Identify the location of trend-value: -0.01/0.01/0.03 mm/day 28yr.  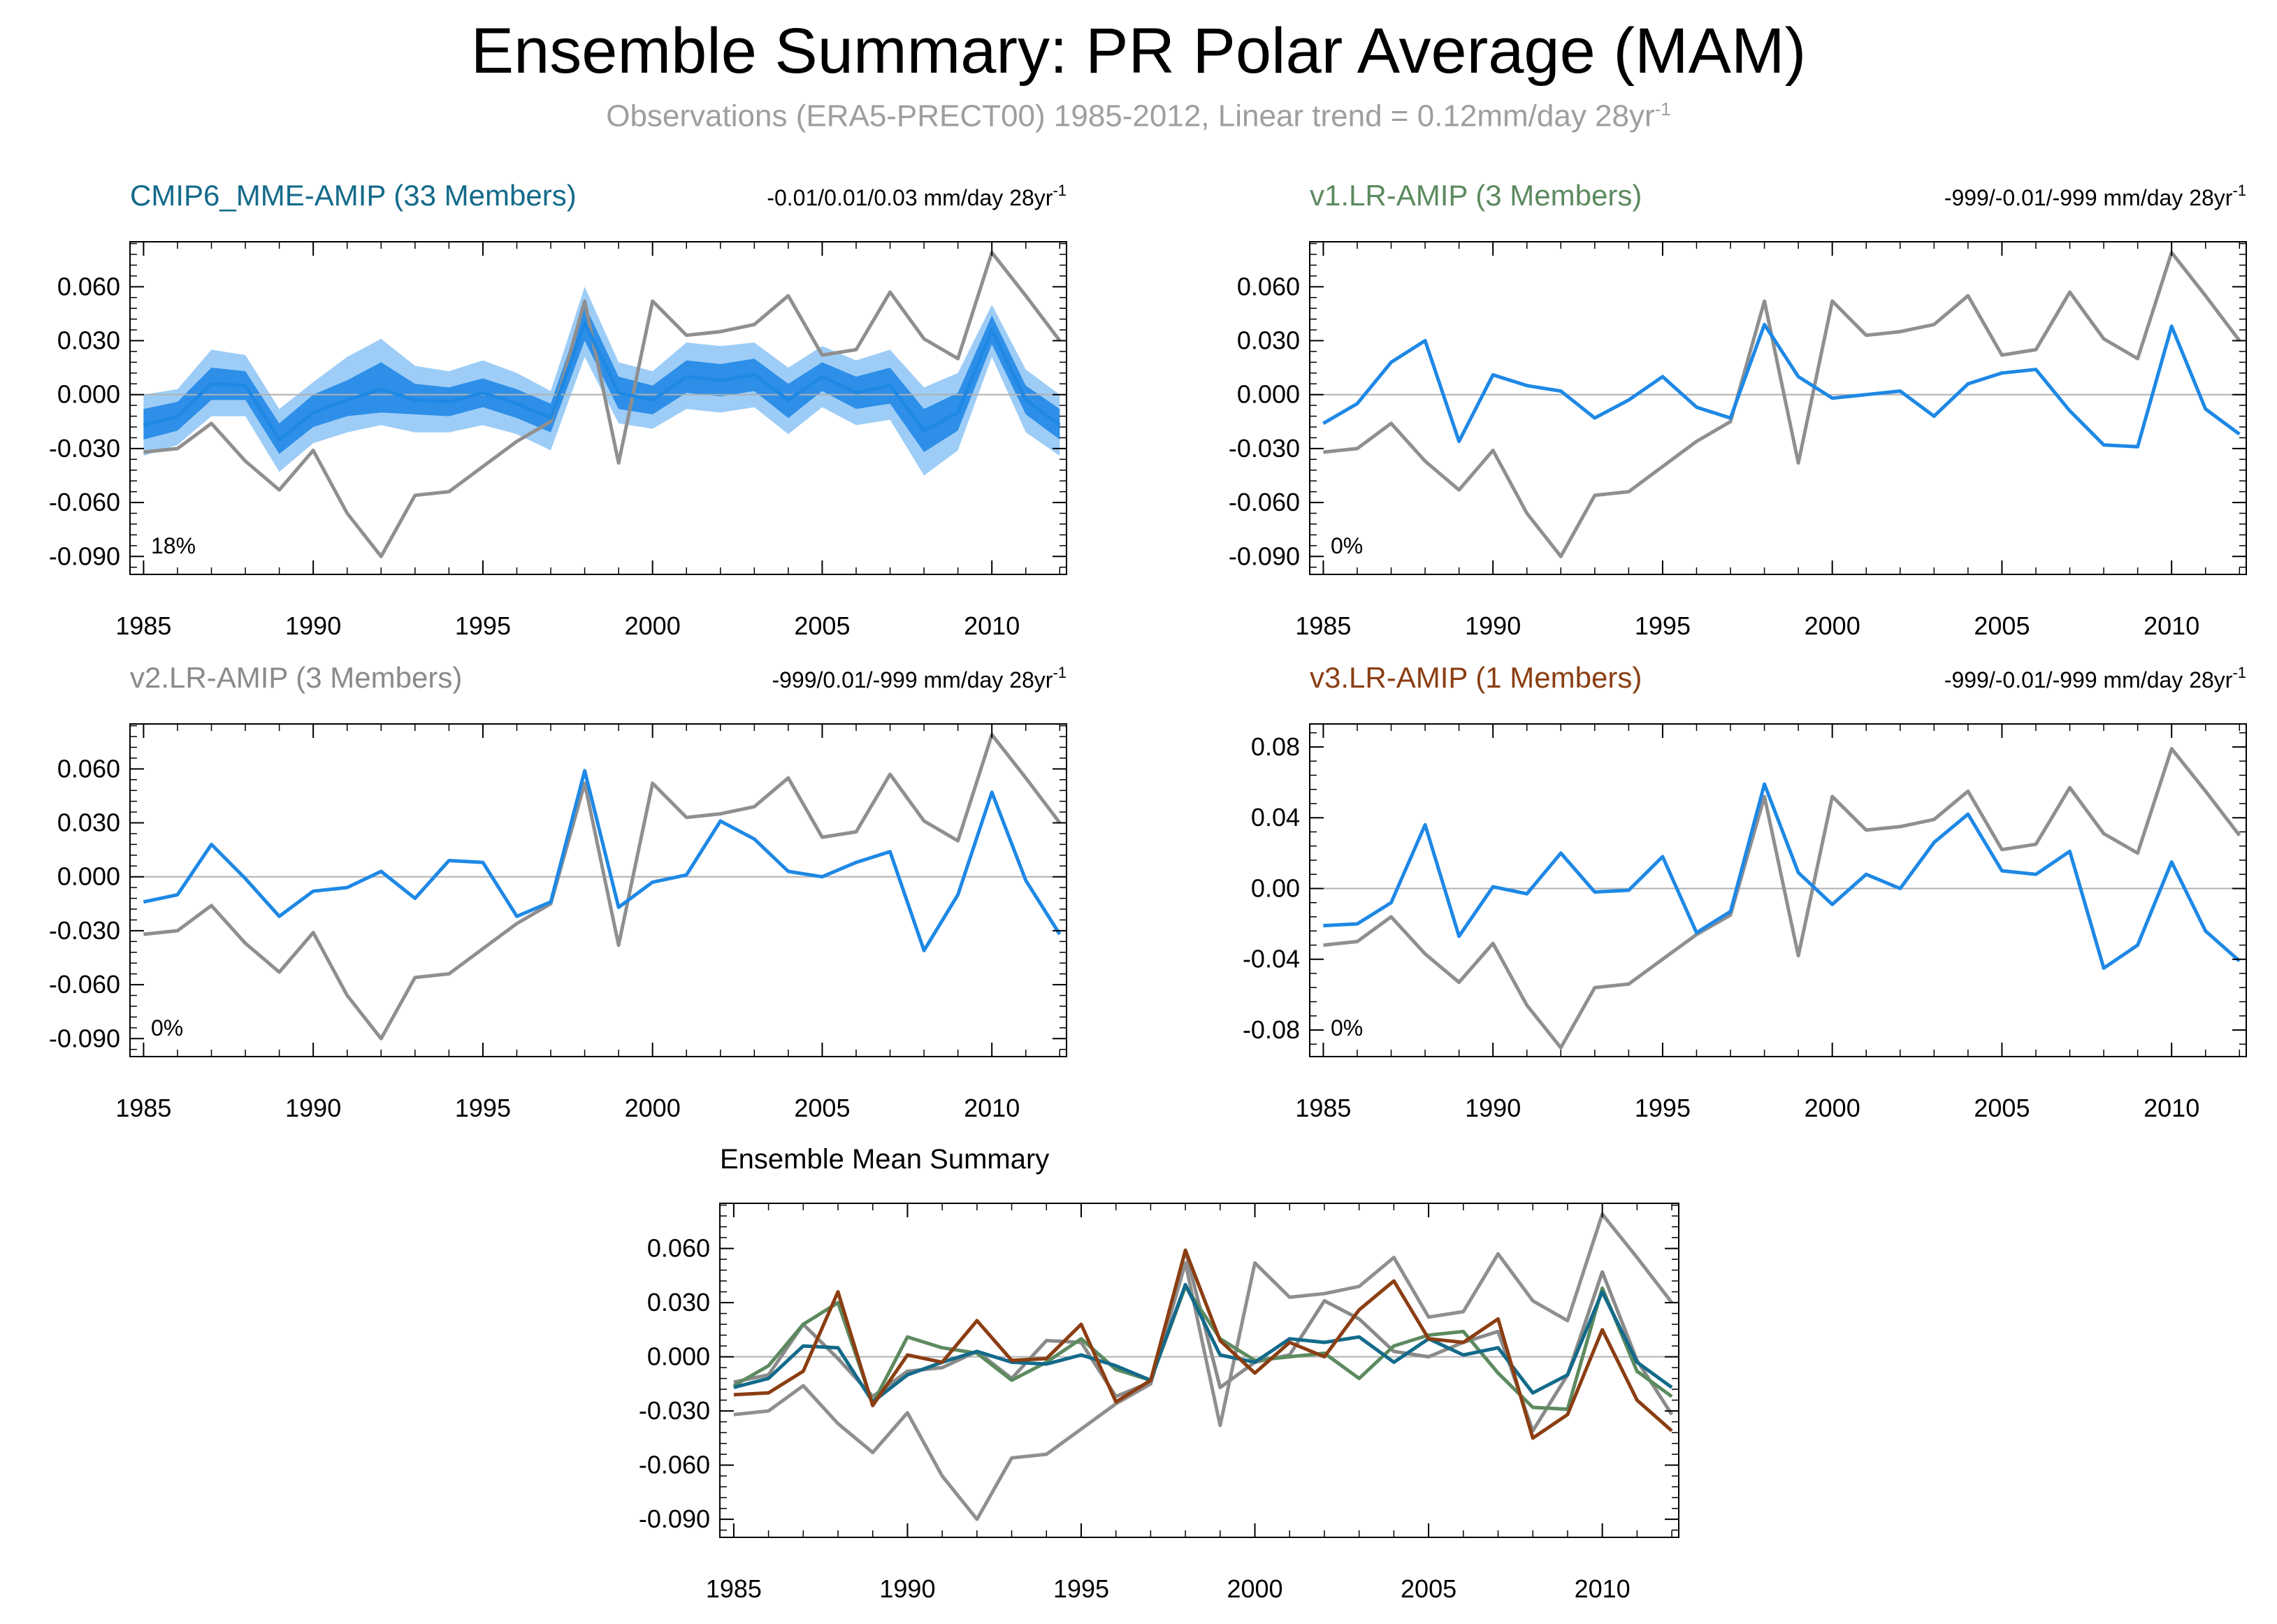
(910, 198).